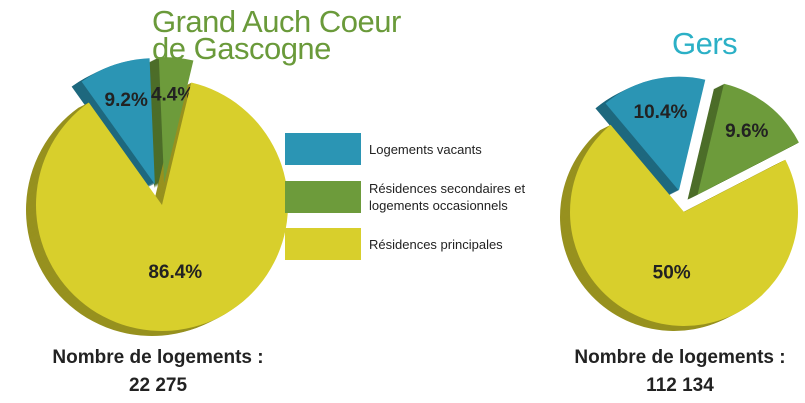 This screenshot has height=403, width=805. Describe the element at coordinates (175, 272) in the screenshot. I see `value-label: 86.4%` at that location.